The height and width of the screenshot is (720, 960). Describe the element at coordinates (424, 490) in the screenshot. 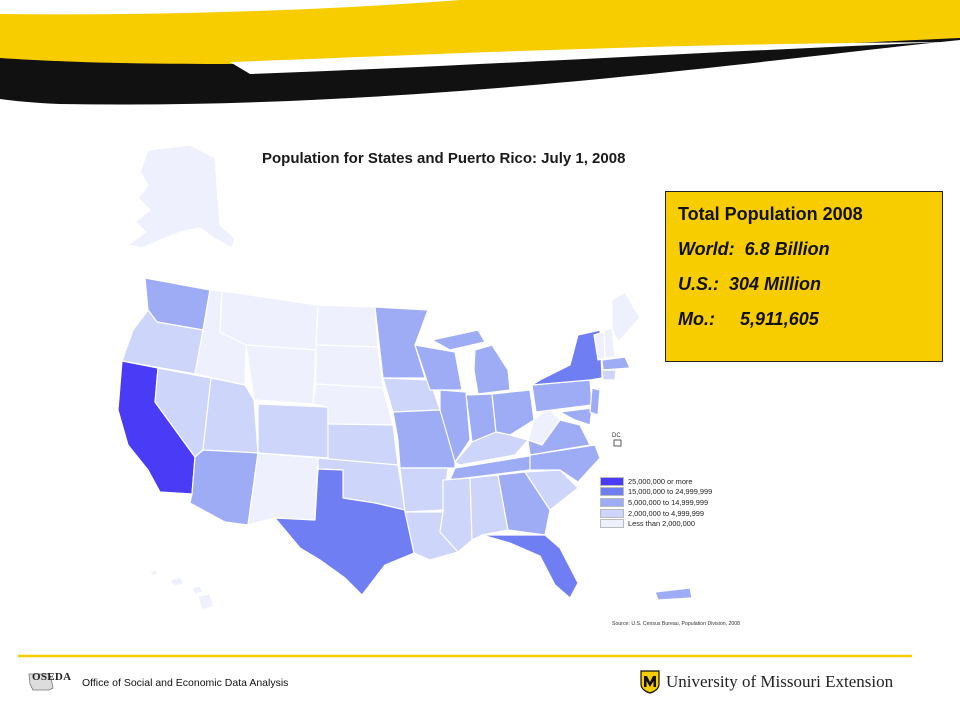

I see `state-arkansas` at that location.